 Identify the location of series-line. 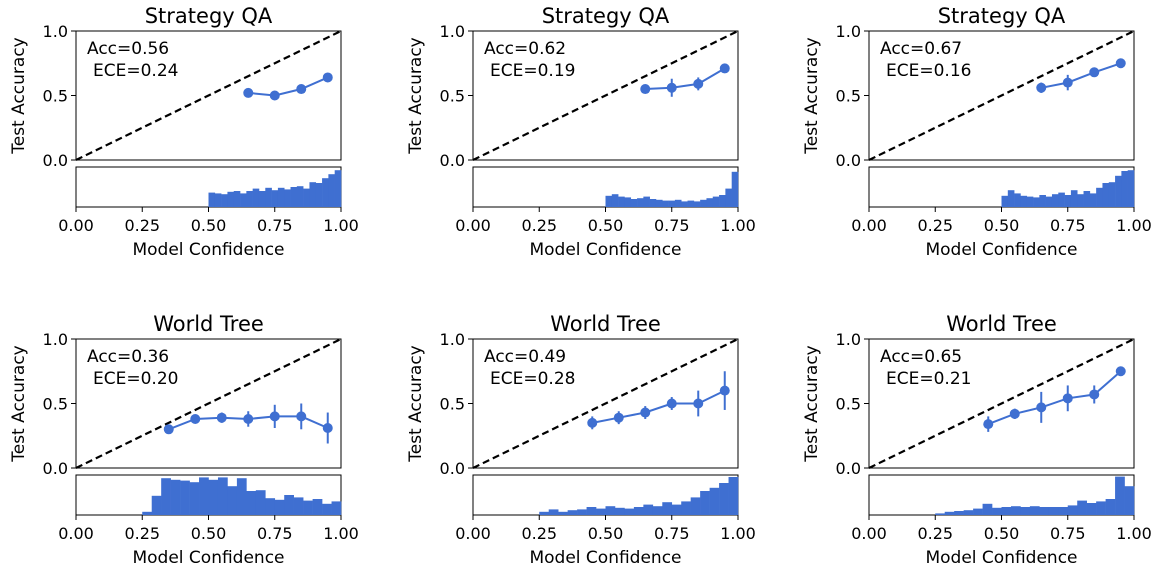
(1081, 75).